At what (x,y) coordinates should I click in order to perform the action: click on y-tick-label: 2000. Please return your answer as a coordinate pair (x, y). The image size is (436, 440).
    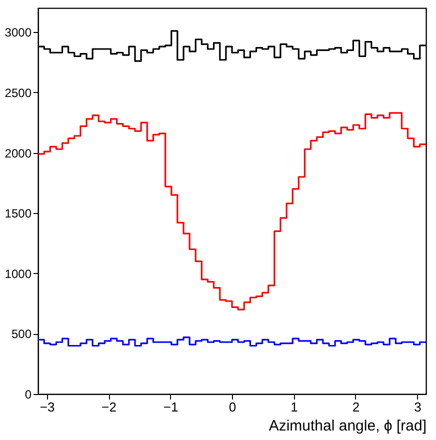
    Looking at the image, I should click on (18, 153).